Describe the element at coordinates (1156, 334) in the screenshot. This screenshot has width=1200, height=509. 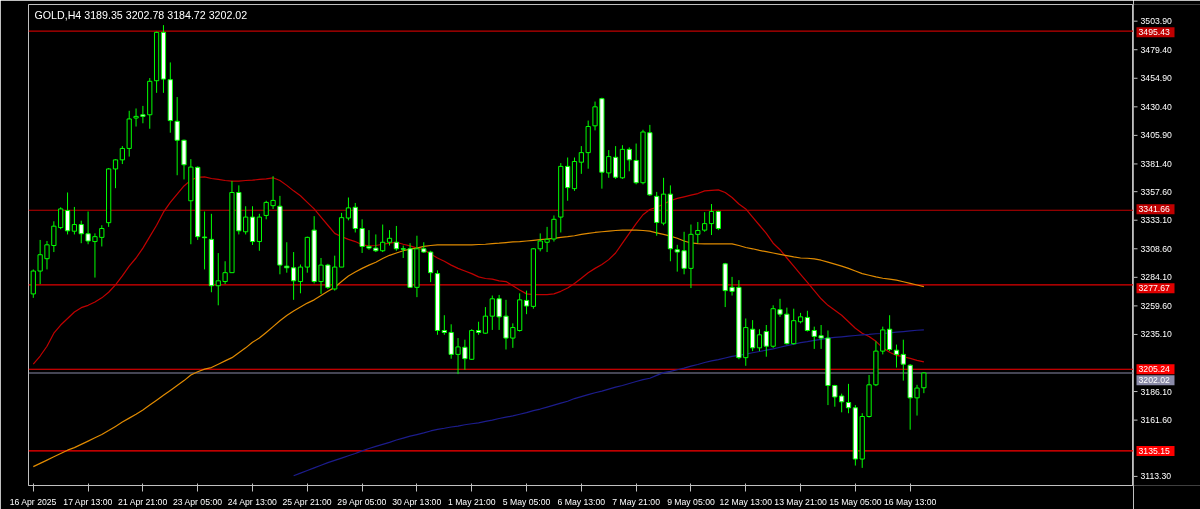
I see `y-tick-label: 3235.10` at that location.